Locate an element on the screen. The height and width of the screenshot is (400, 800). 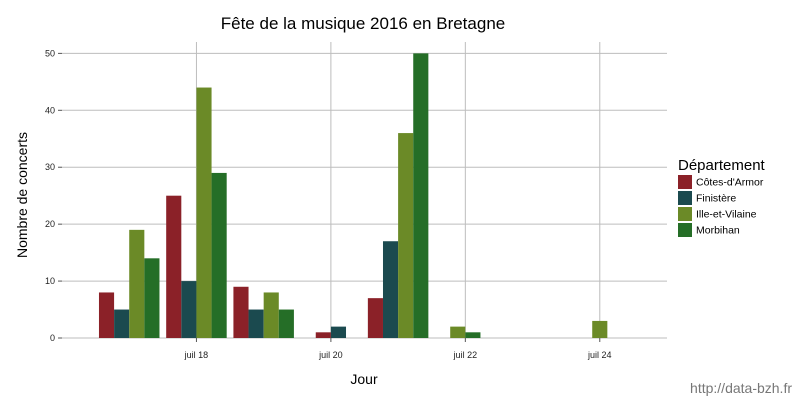
y-tick-label: 50 is located at coordinates (50, 53).